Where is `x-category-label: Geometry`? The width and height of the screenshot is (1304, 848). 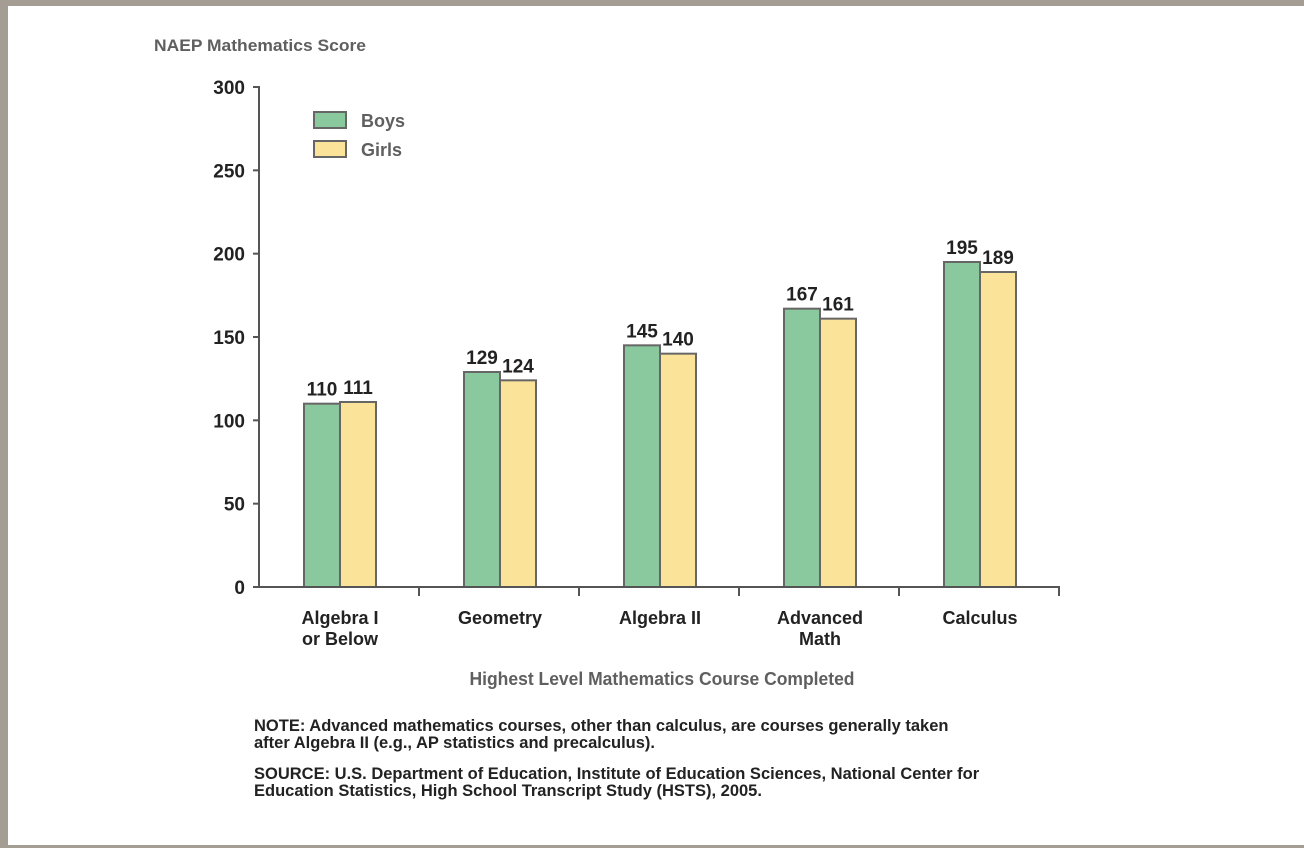 x-category-label: Geometry is located at coordinates (500, 618).